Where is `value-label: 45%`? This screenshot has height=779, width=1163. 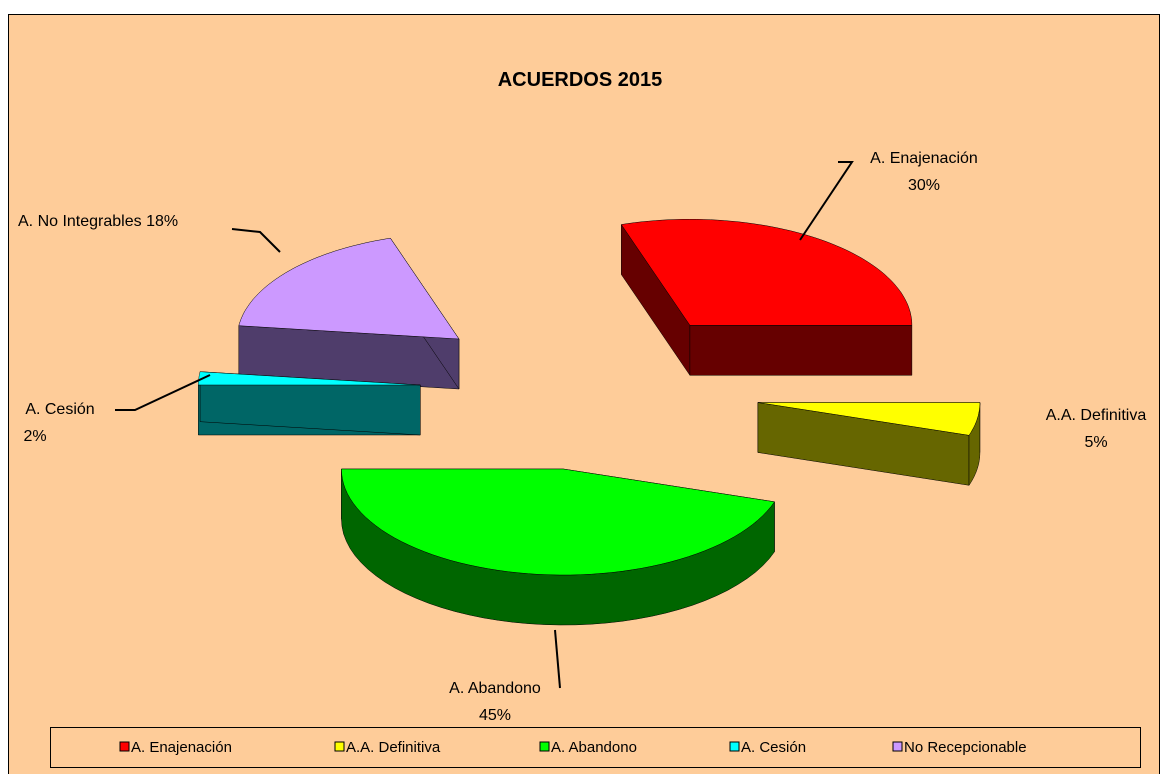 value-label: 45% is located at coordinates (495, 715).